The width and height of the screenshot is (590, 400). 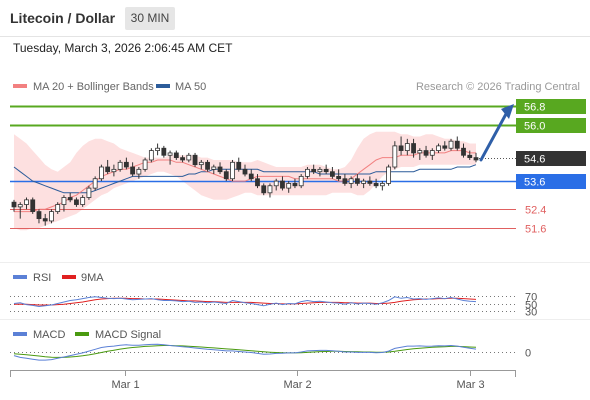 I want to click on macd-signal-legend-label: MACD Signal, so click(x=128, y=335).